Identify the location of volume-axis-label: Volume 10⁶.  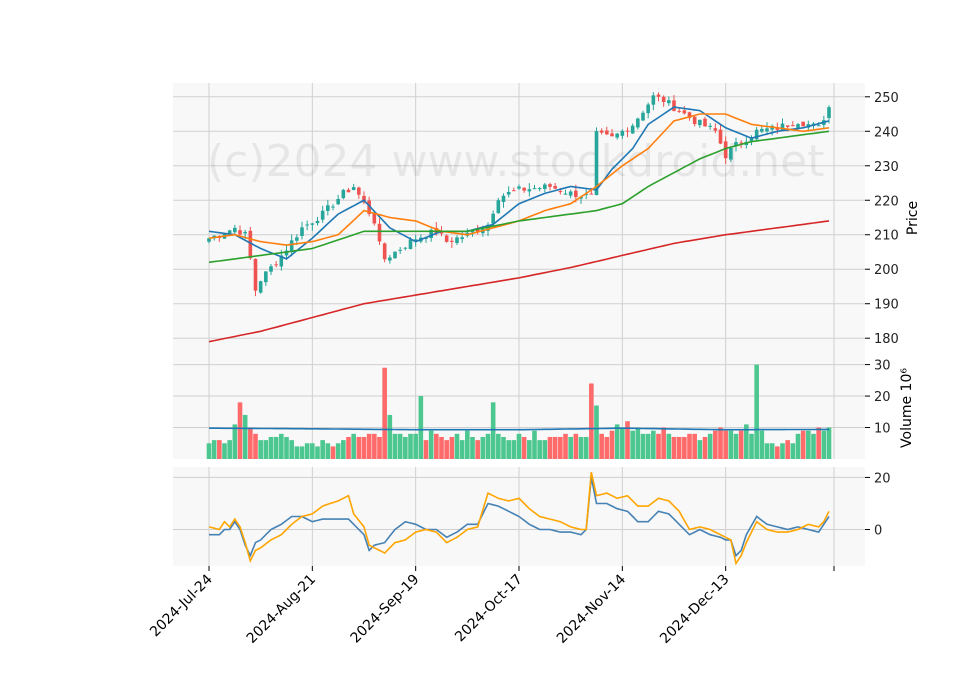
(907, 408).